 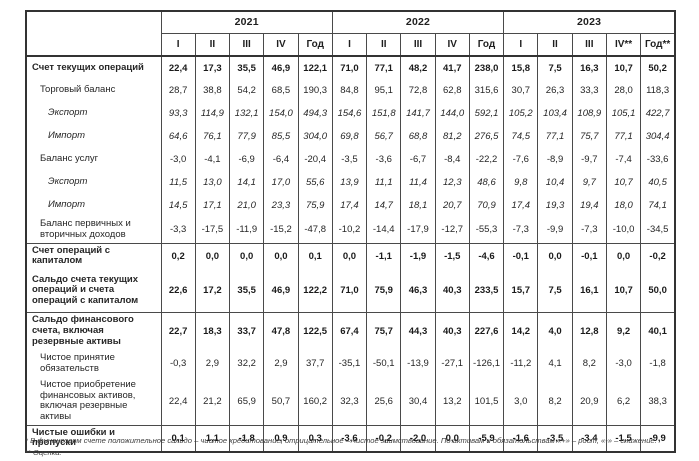 I want to click on value-cell: 32,3, so click(x=349, y=402).